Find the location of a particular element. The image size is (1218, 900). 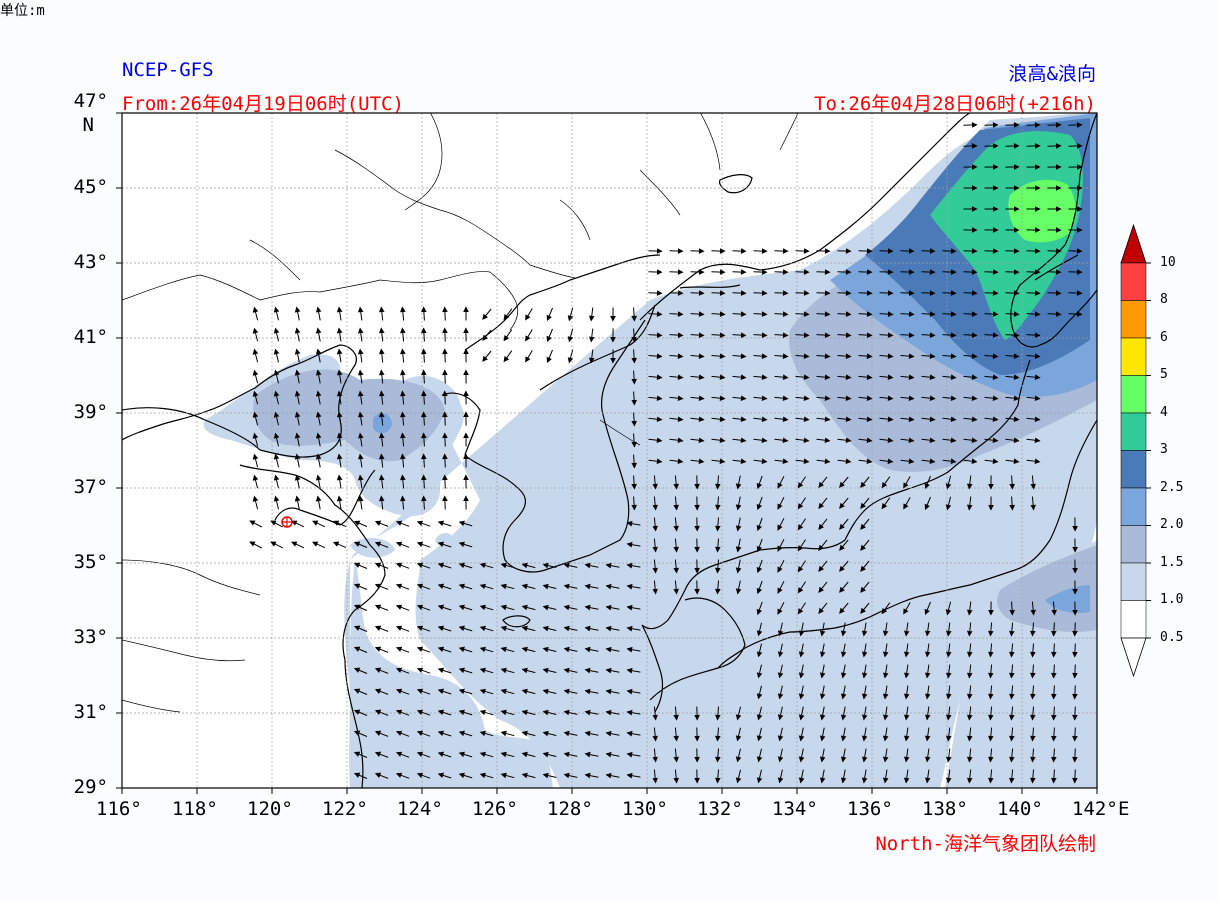

lon-label-130: 130° is located at coordinates (645, 809).